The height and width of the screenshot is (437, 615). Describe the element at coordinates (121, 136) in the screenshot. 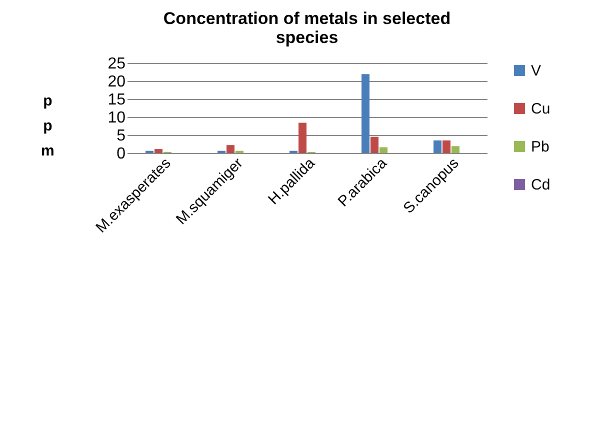

I see `y-tick-label: 5` at that location.